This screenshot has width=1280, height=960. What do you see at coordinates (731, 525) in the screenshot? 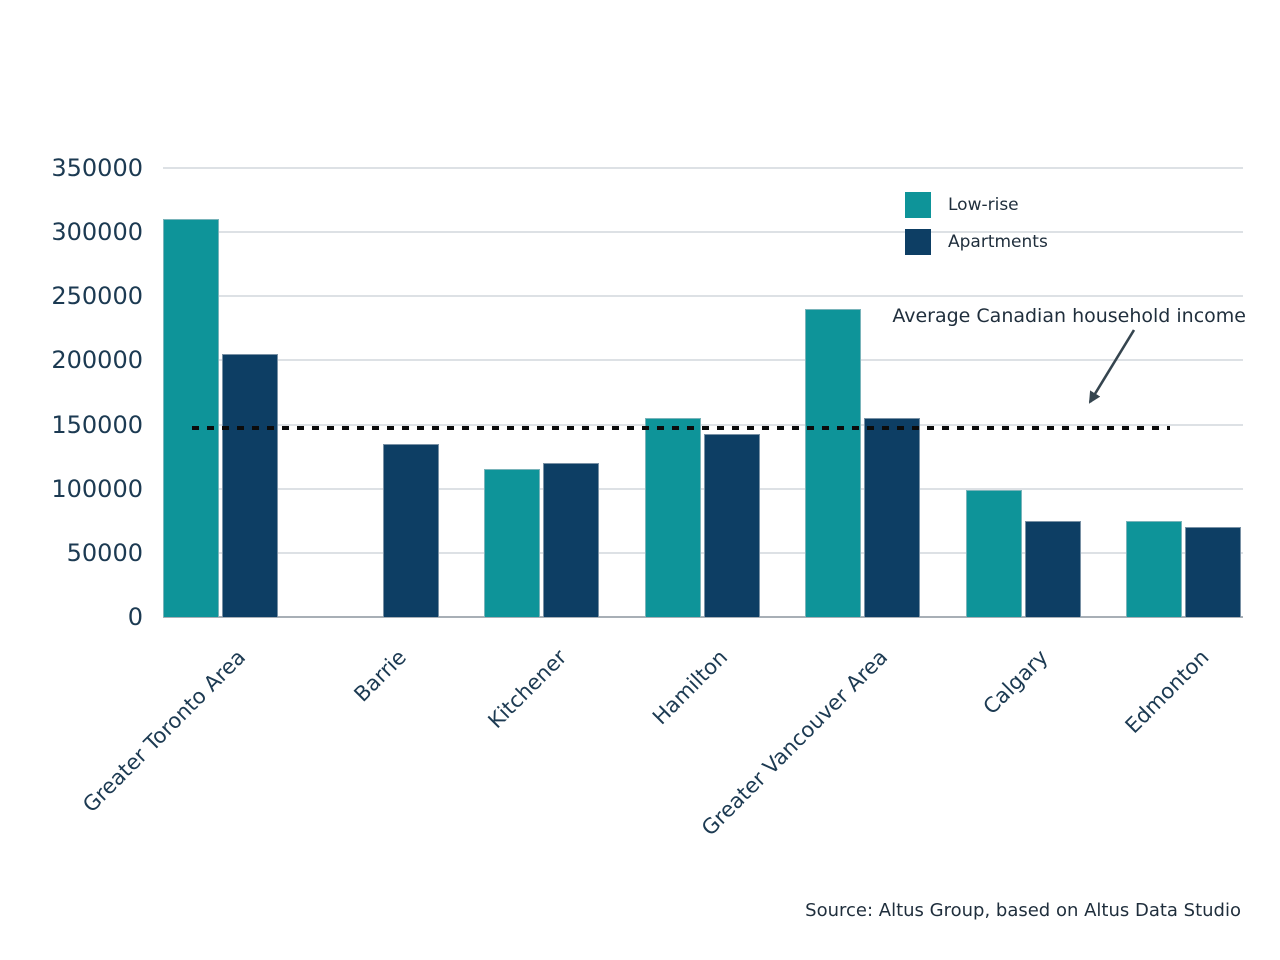
I see `bar-apartments-hamilton` at bounding box center [731, 525].